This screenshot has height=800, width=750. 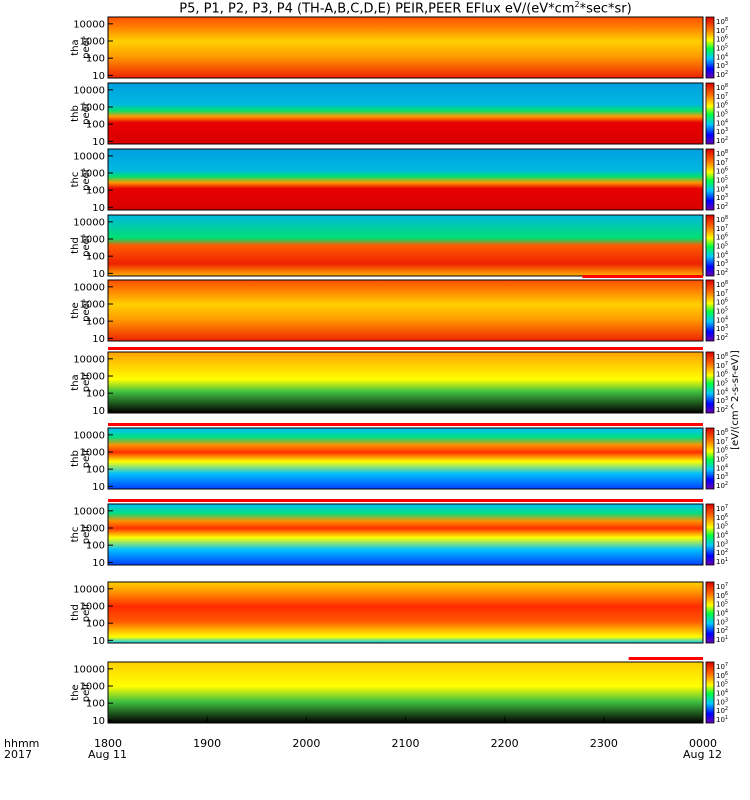 I want to click on spectrogram-tha-peir, so click(x=405, y=382).